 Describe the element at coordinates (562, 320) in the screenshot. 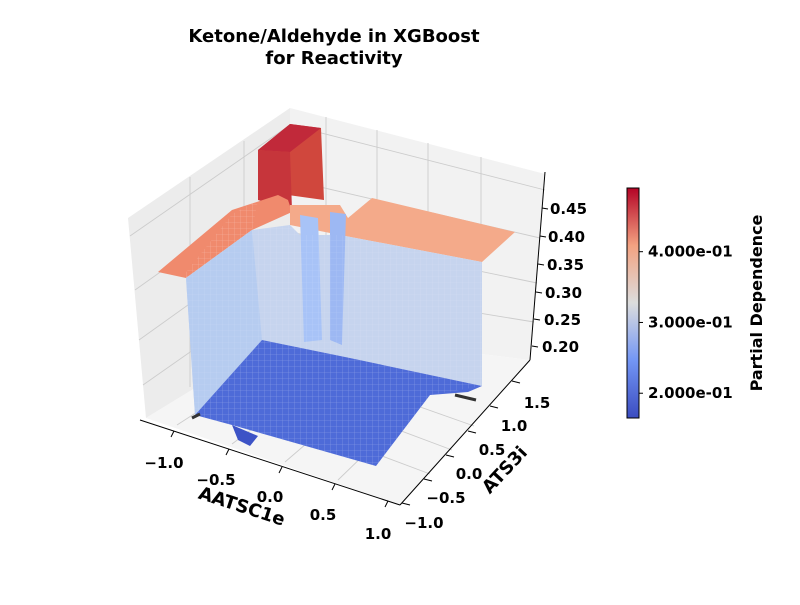

I see `z-tick-label: 0.25` at that location.